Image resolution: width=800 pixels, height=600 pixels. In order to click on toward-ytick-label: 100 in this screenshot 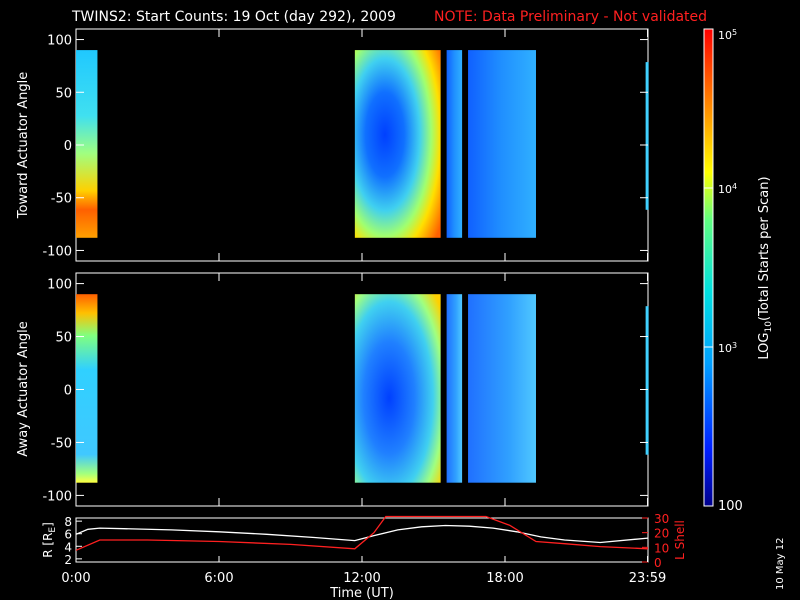, I will do `click(59, 41)`.